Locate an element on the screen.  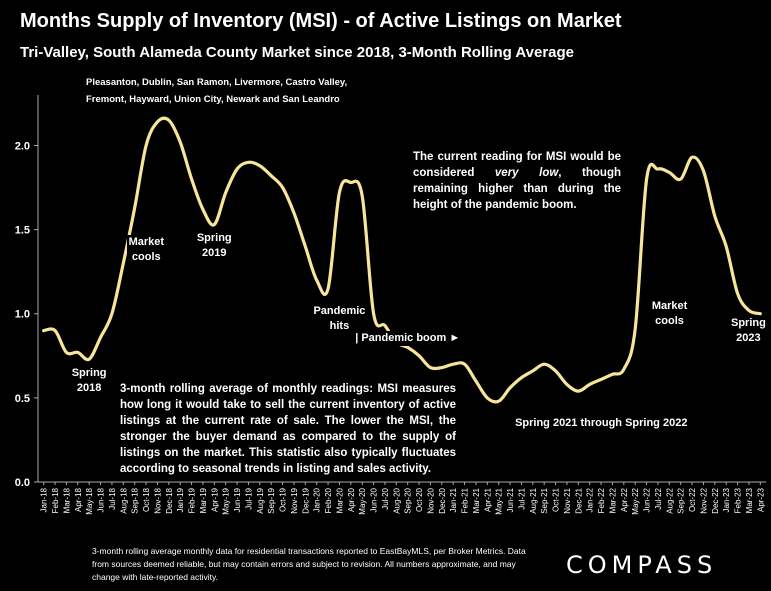
x-tick-label: Jun-22 is located at coordinates (647, 499).